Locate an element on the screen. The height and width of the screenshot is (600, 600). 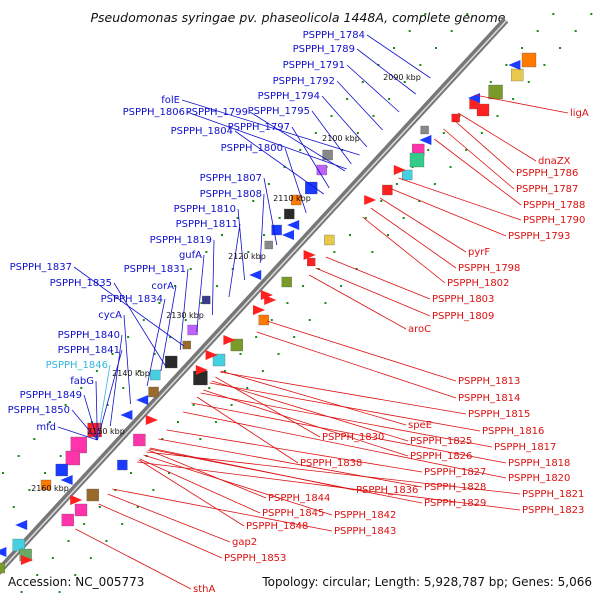
gene-label-right: PSPPH_1826 is located at coordinates (441, 456).